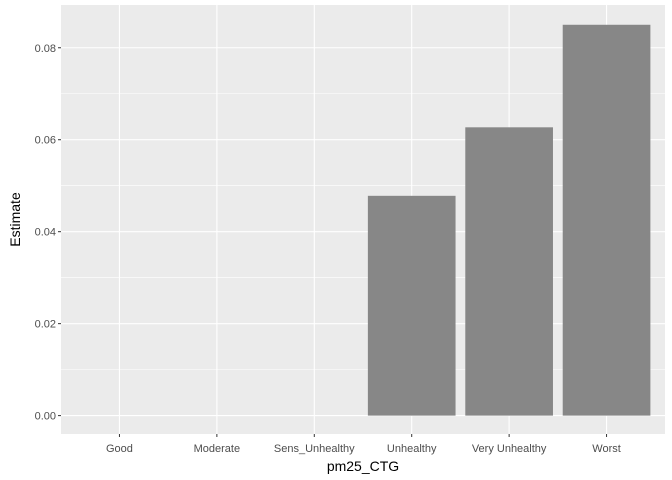 The width and height of the screenshot is (672, 480). Describe the element at coordinates (509, 271) in the screenshot. I see `bar-very-unhealthy` at that location.